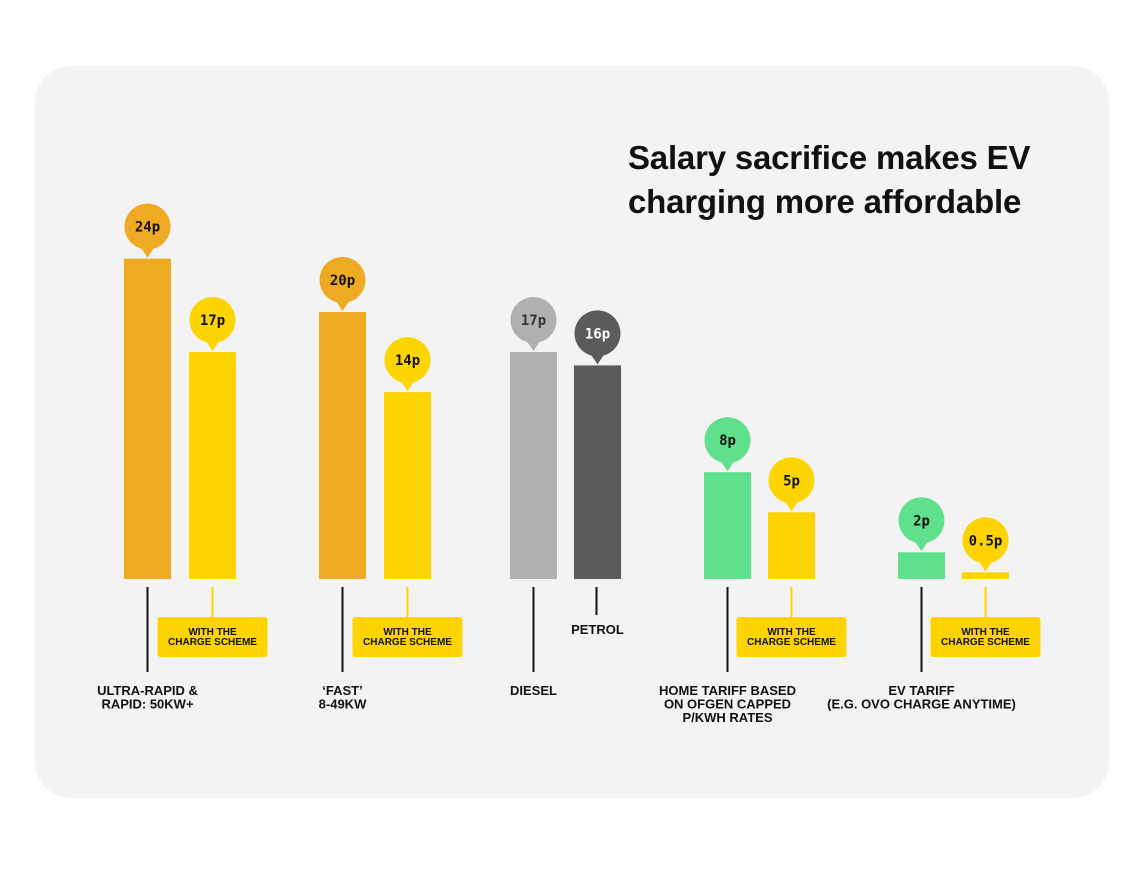 Image resolution: width=1147 pixels, height=876 pixels. What do you see at coordinates (921, 704) in the screenshot?
I see `category-label: (E.G. OVO CHARGE ANYTIME)` at bounding box center [921, 704].